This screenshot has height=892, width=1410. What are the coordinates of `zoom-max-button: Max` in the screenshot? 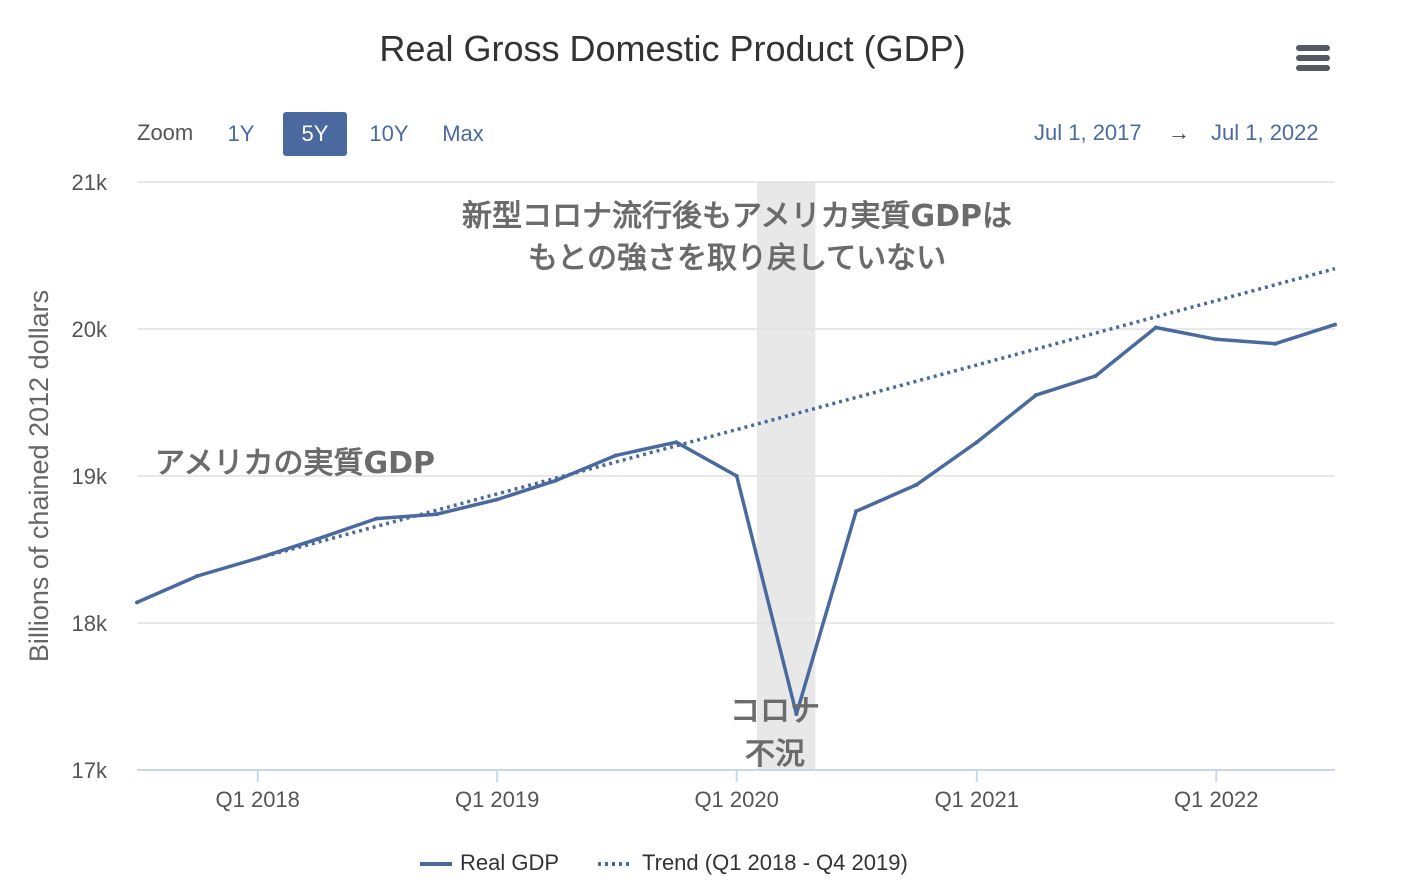 It's located at (463, 133).